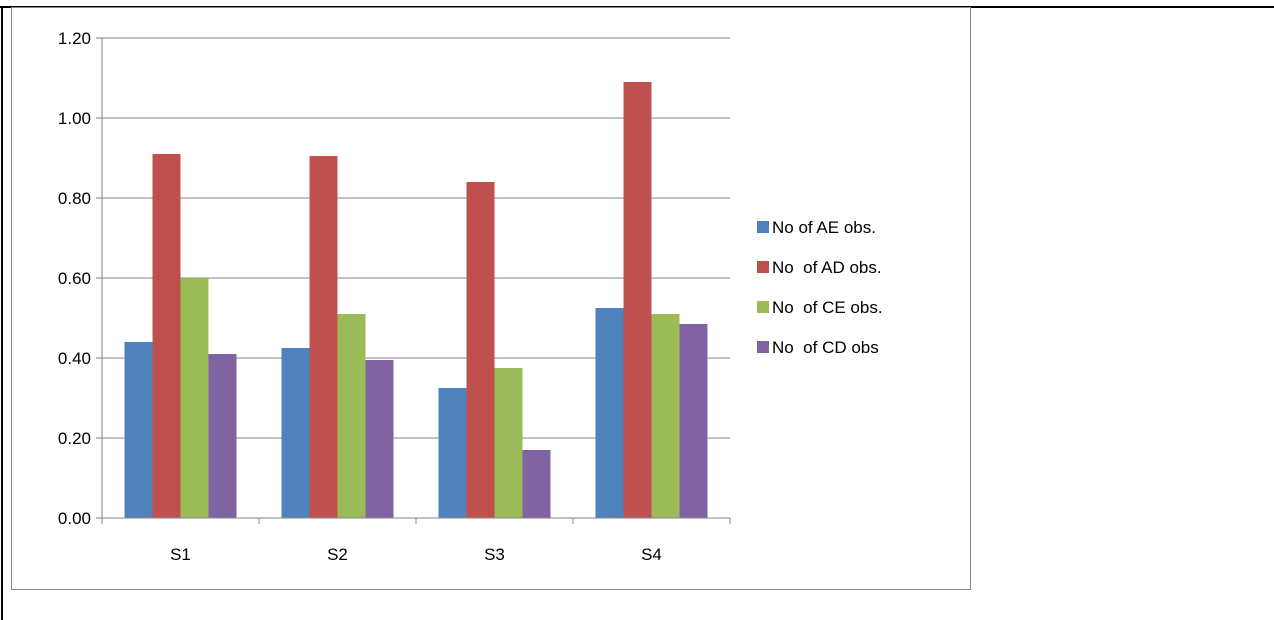 Image resolution: width=1274 pixels, height=620 pixels. I want to click on legend-label: No of AE obs., so click(824, 227).